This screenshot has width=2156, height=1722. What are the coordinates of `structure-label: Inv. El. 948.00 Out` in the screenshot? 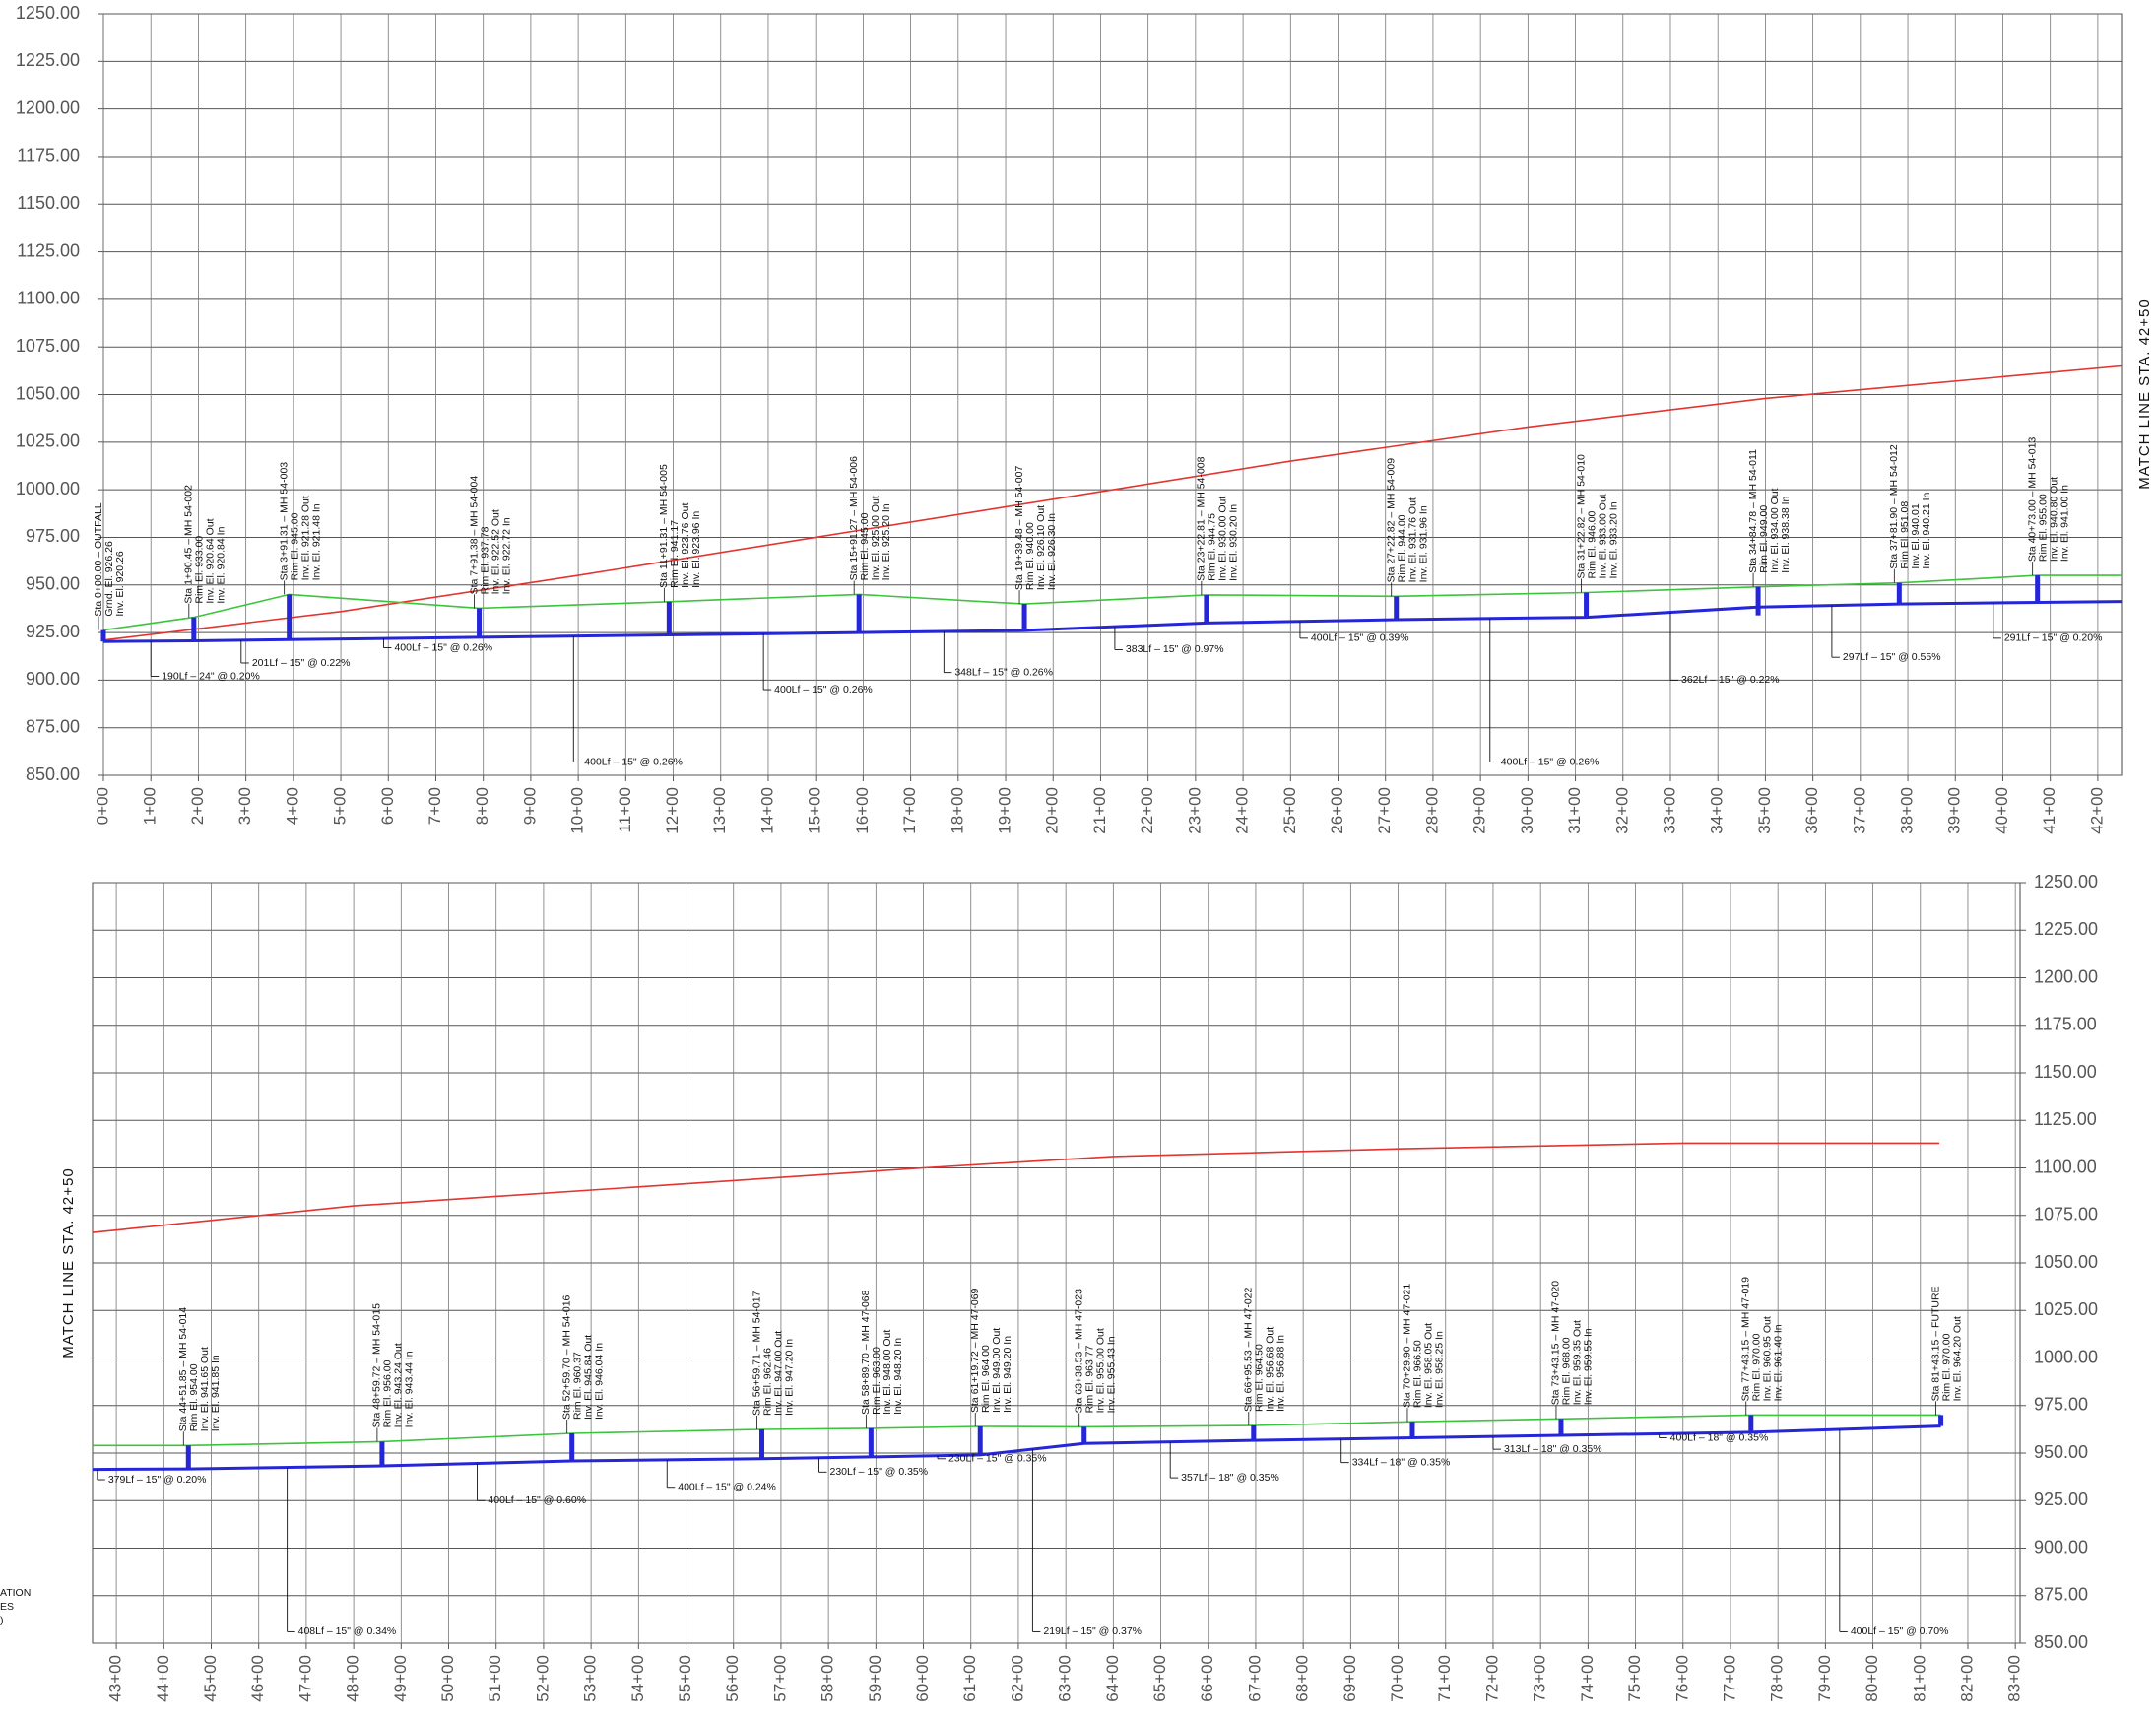 It's located at (887, 1373).